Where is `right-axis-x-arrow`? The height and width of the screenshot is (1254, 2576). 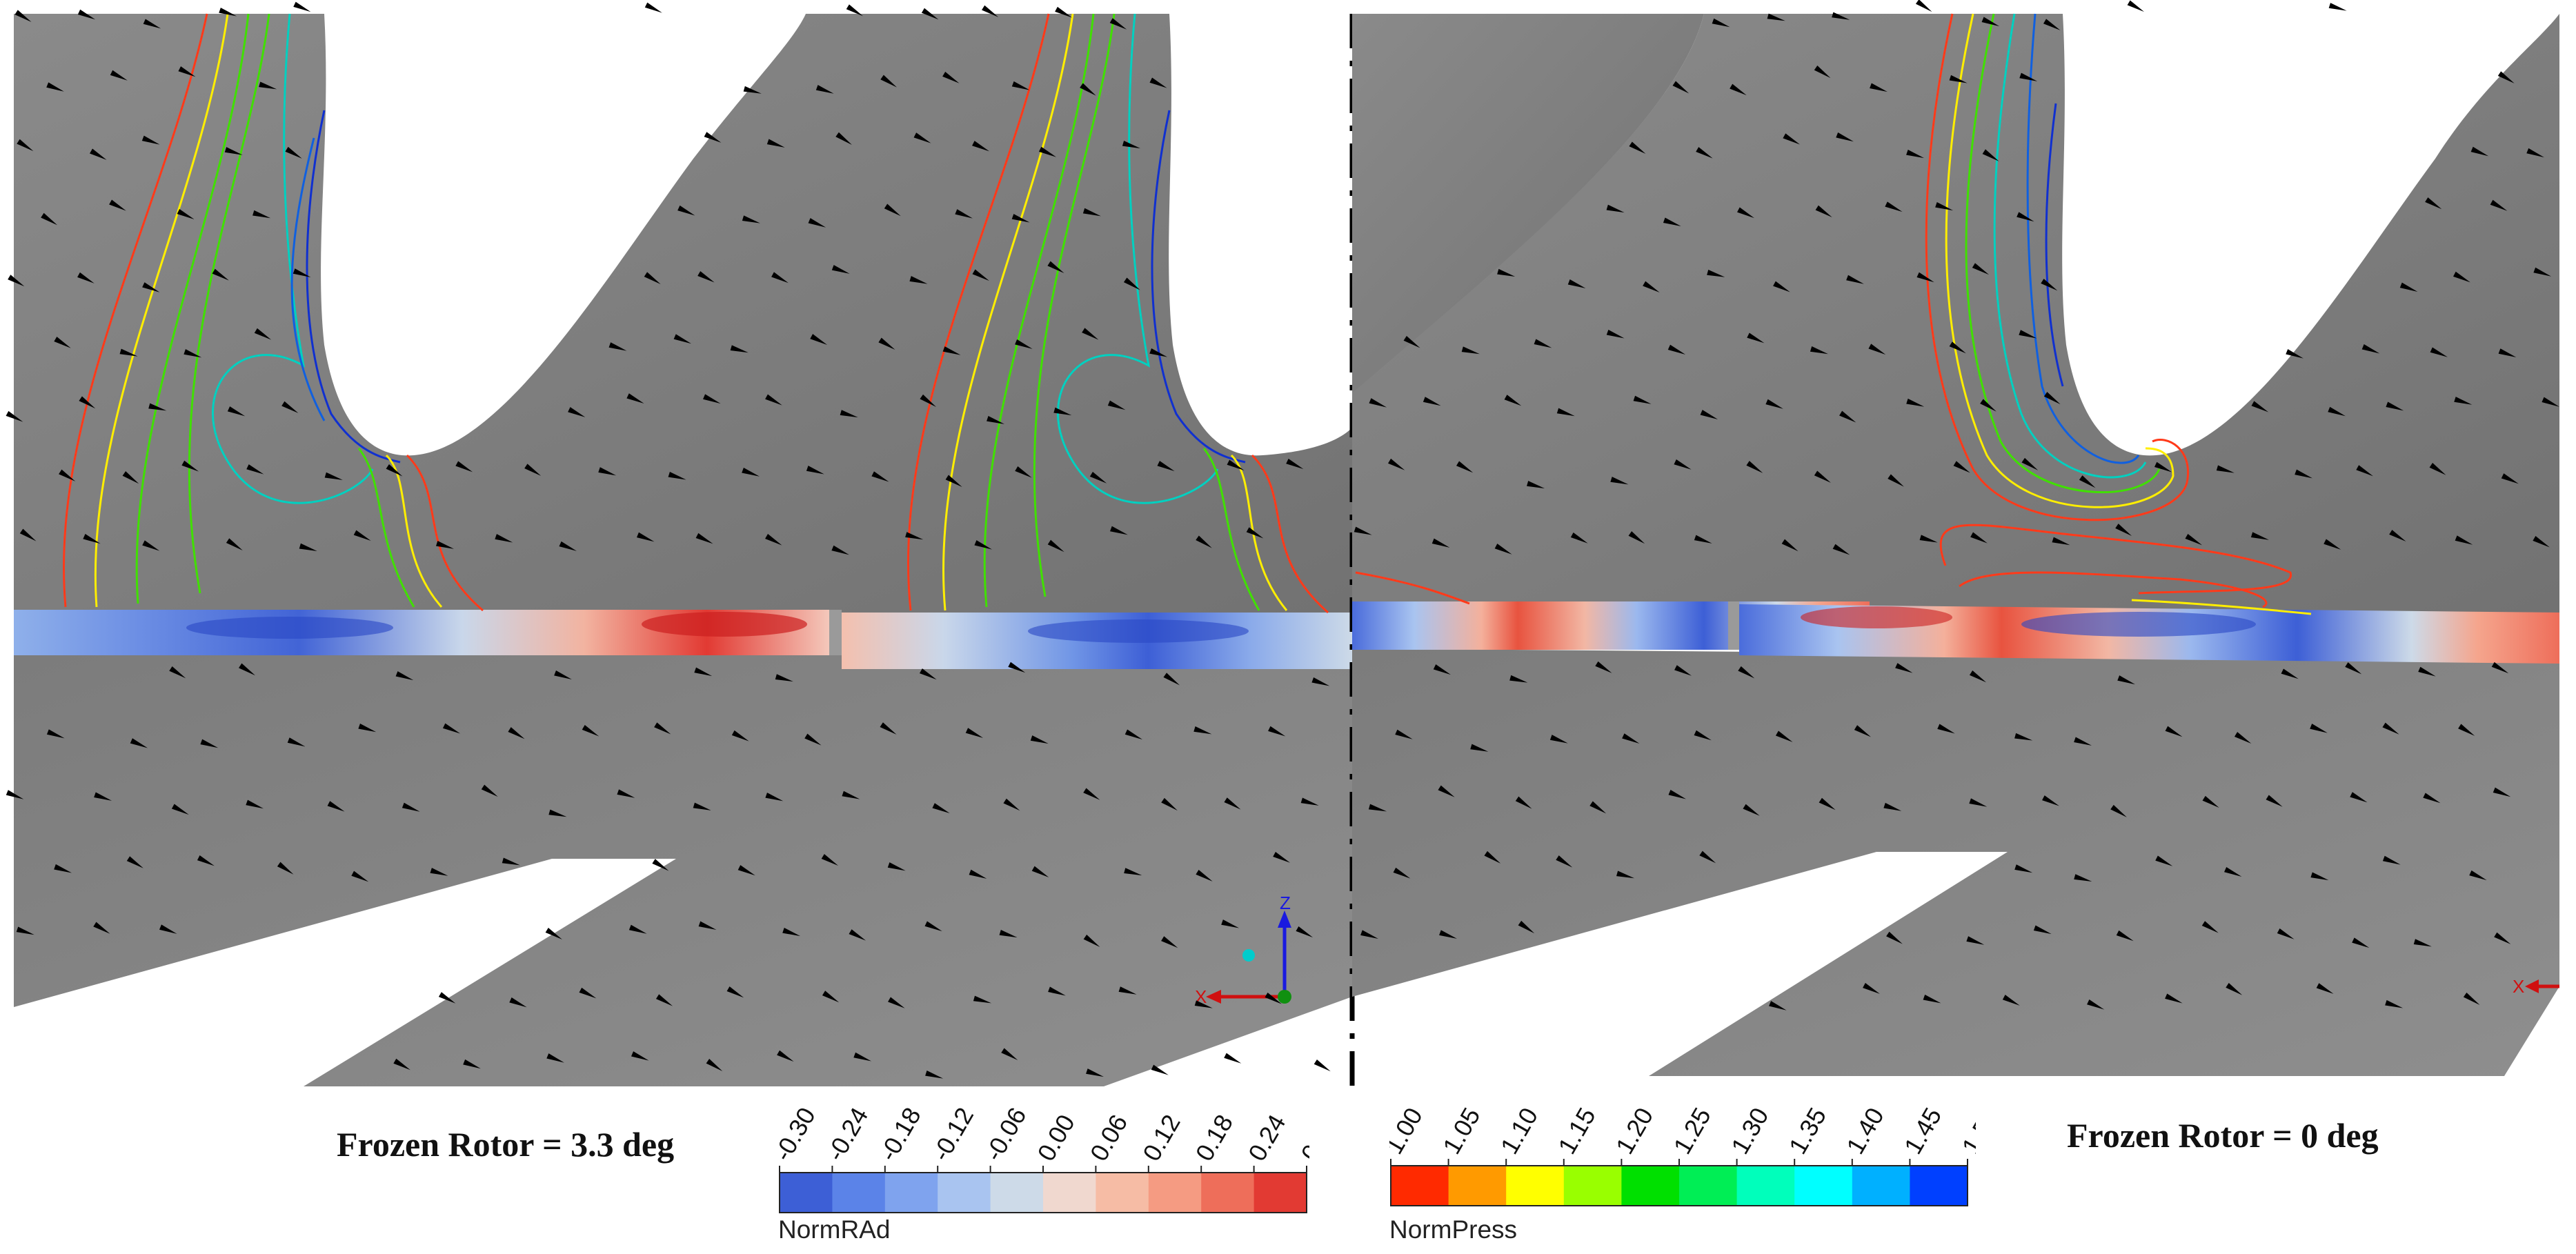 right-axis-x-arrow is located at coordinates (2532, 986).